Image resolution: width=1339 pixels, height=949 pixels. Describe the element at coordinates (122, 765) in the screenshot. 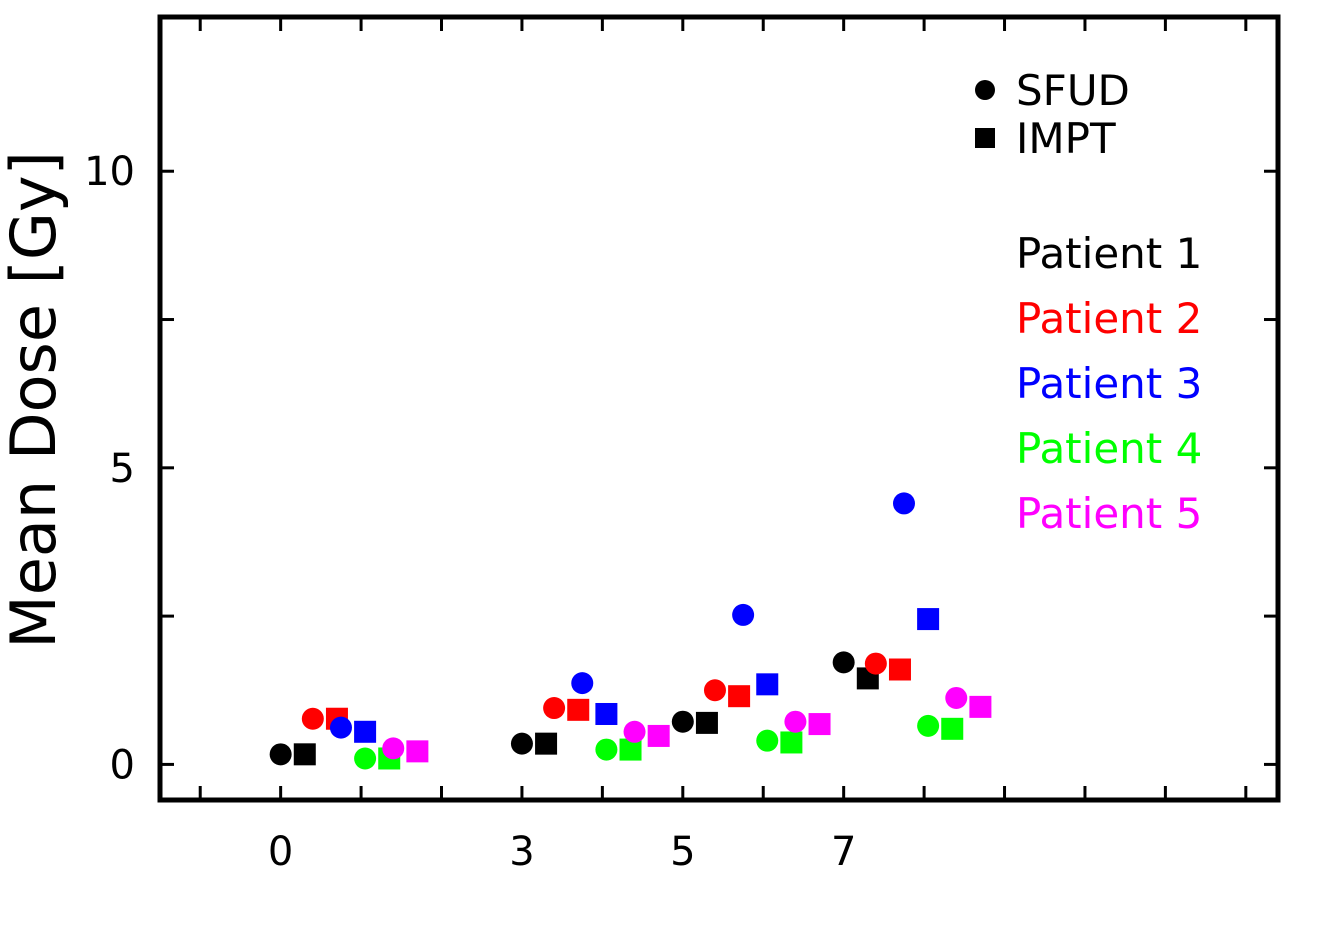

I see `y-tick-label: 0` at that location.